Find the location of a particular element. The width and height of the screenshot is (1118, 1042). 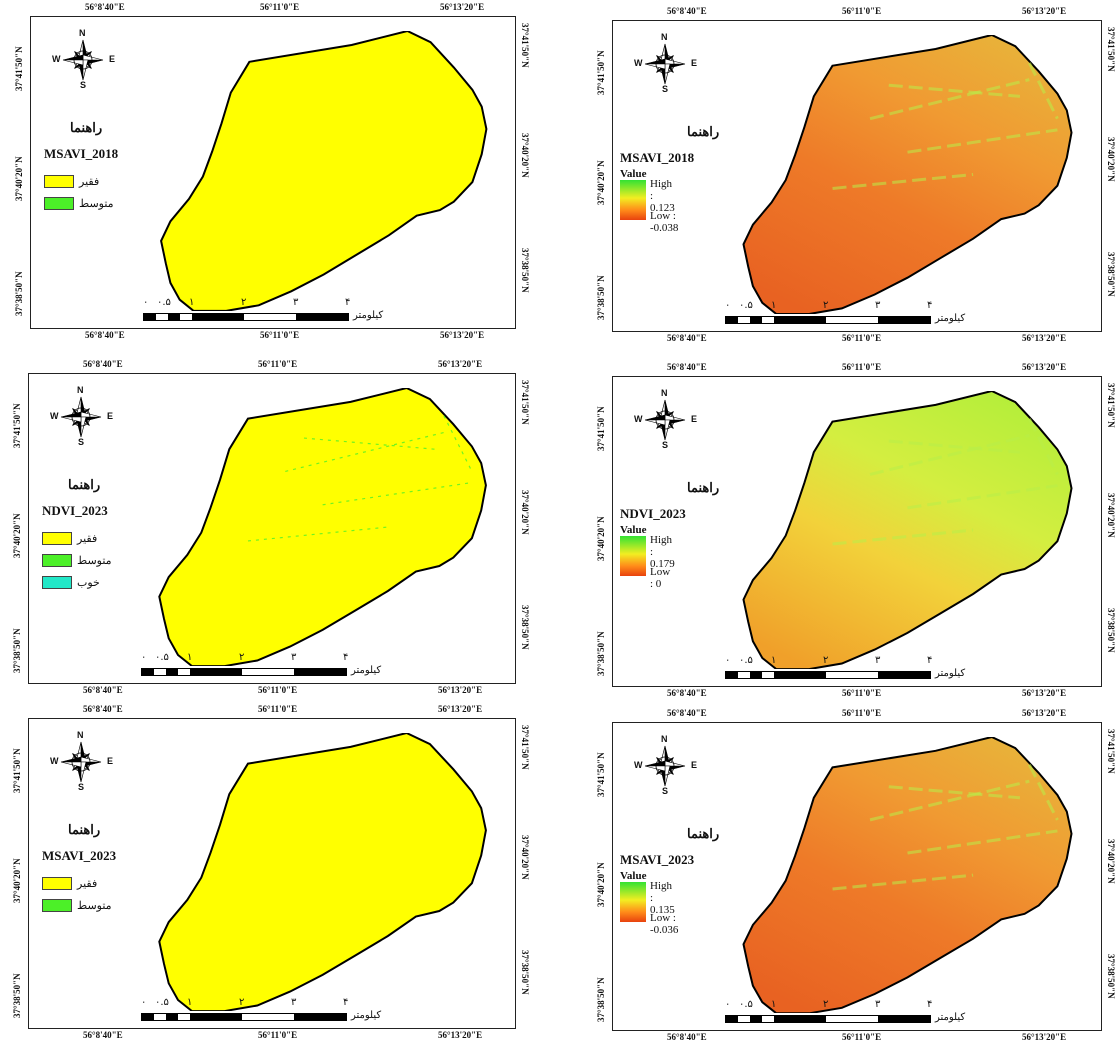

legend-item-good: خوب is located at coordinates (71, 582).